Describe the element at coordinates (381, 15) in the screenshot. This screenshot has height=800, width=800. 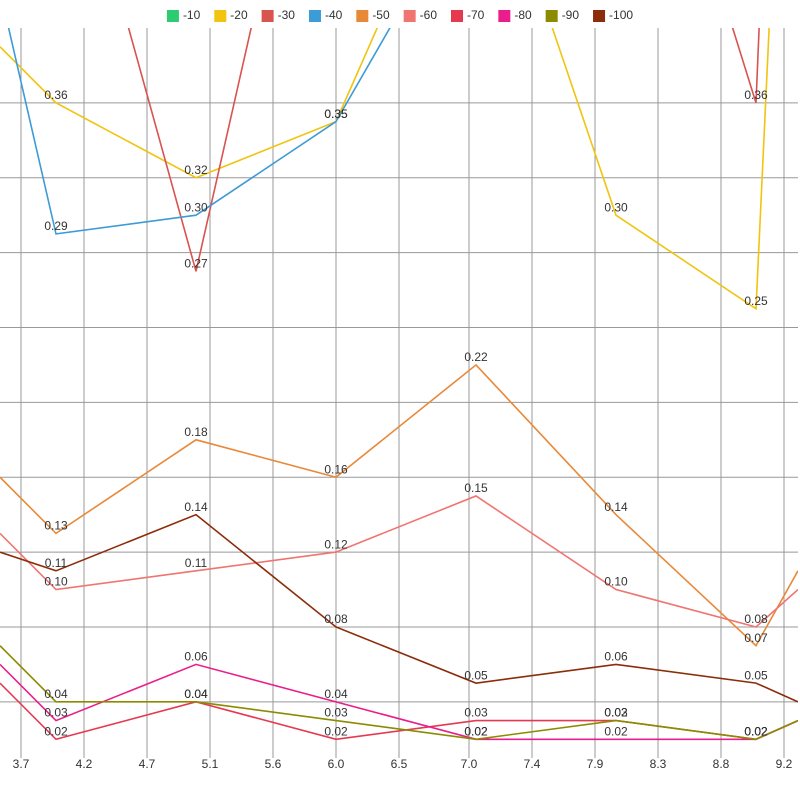
I see `legend-label: -50` at that location.